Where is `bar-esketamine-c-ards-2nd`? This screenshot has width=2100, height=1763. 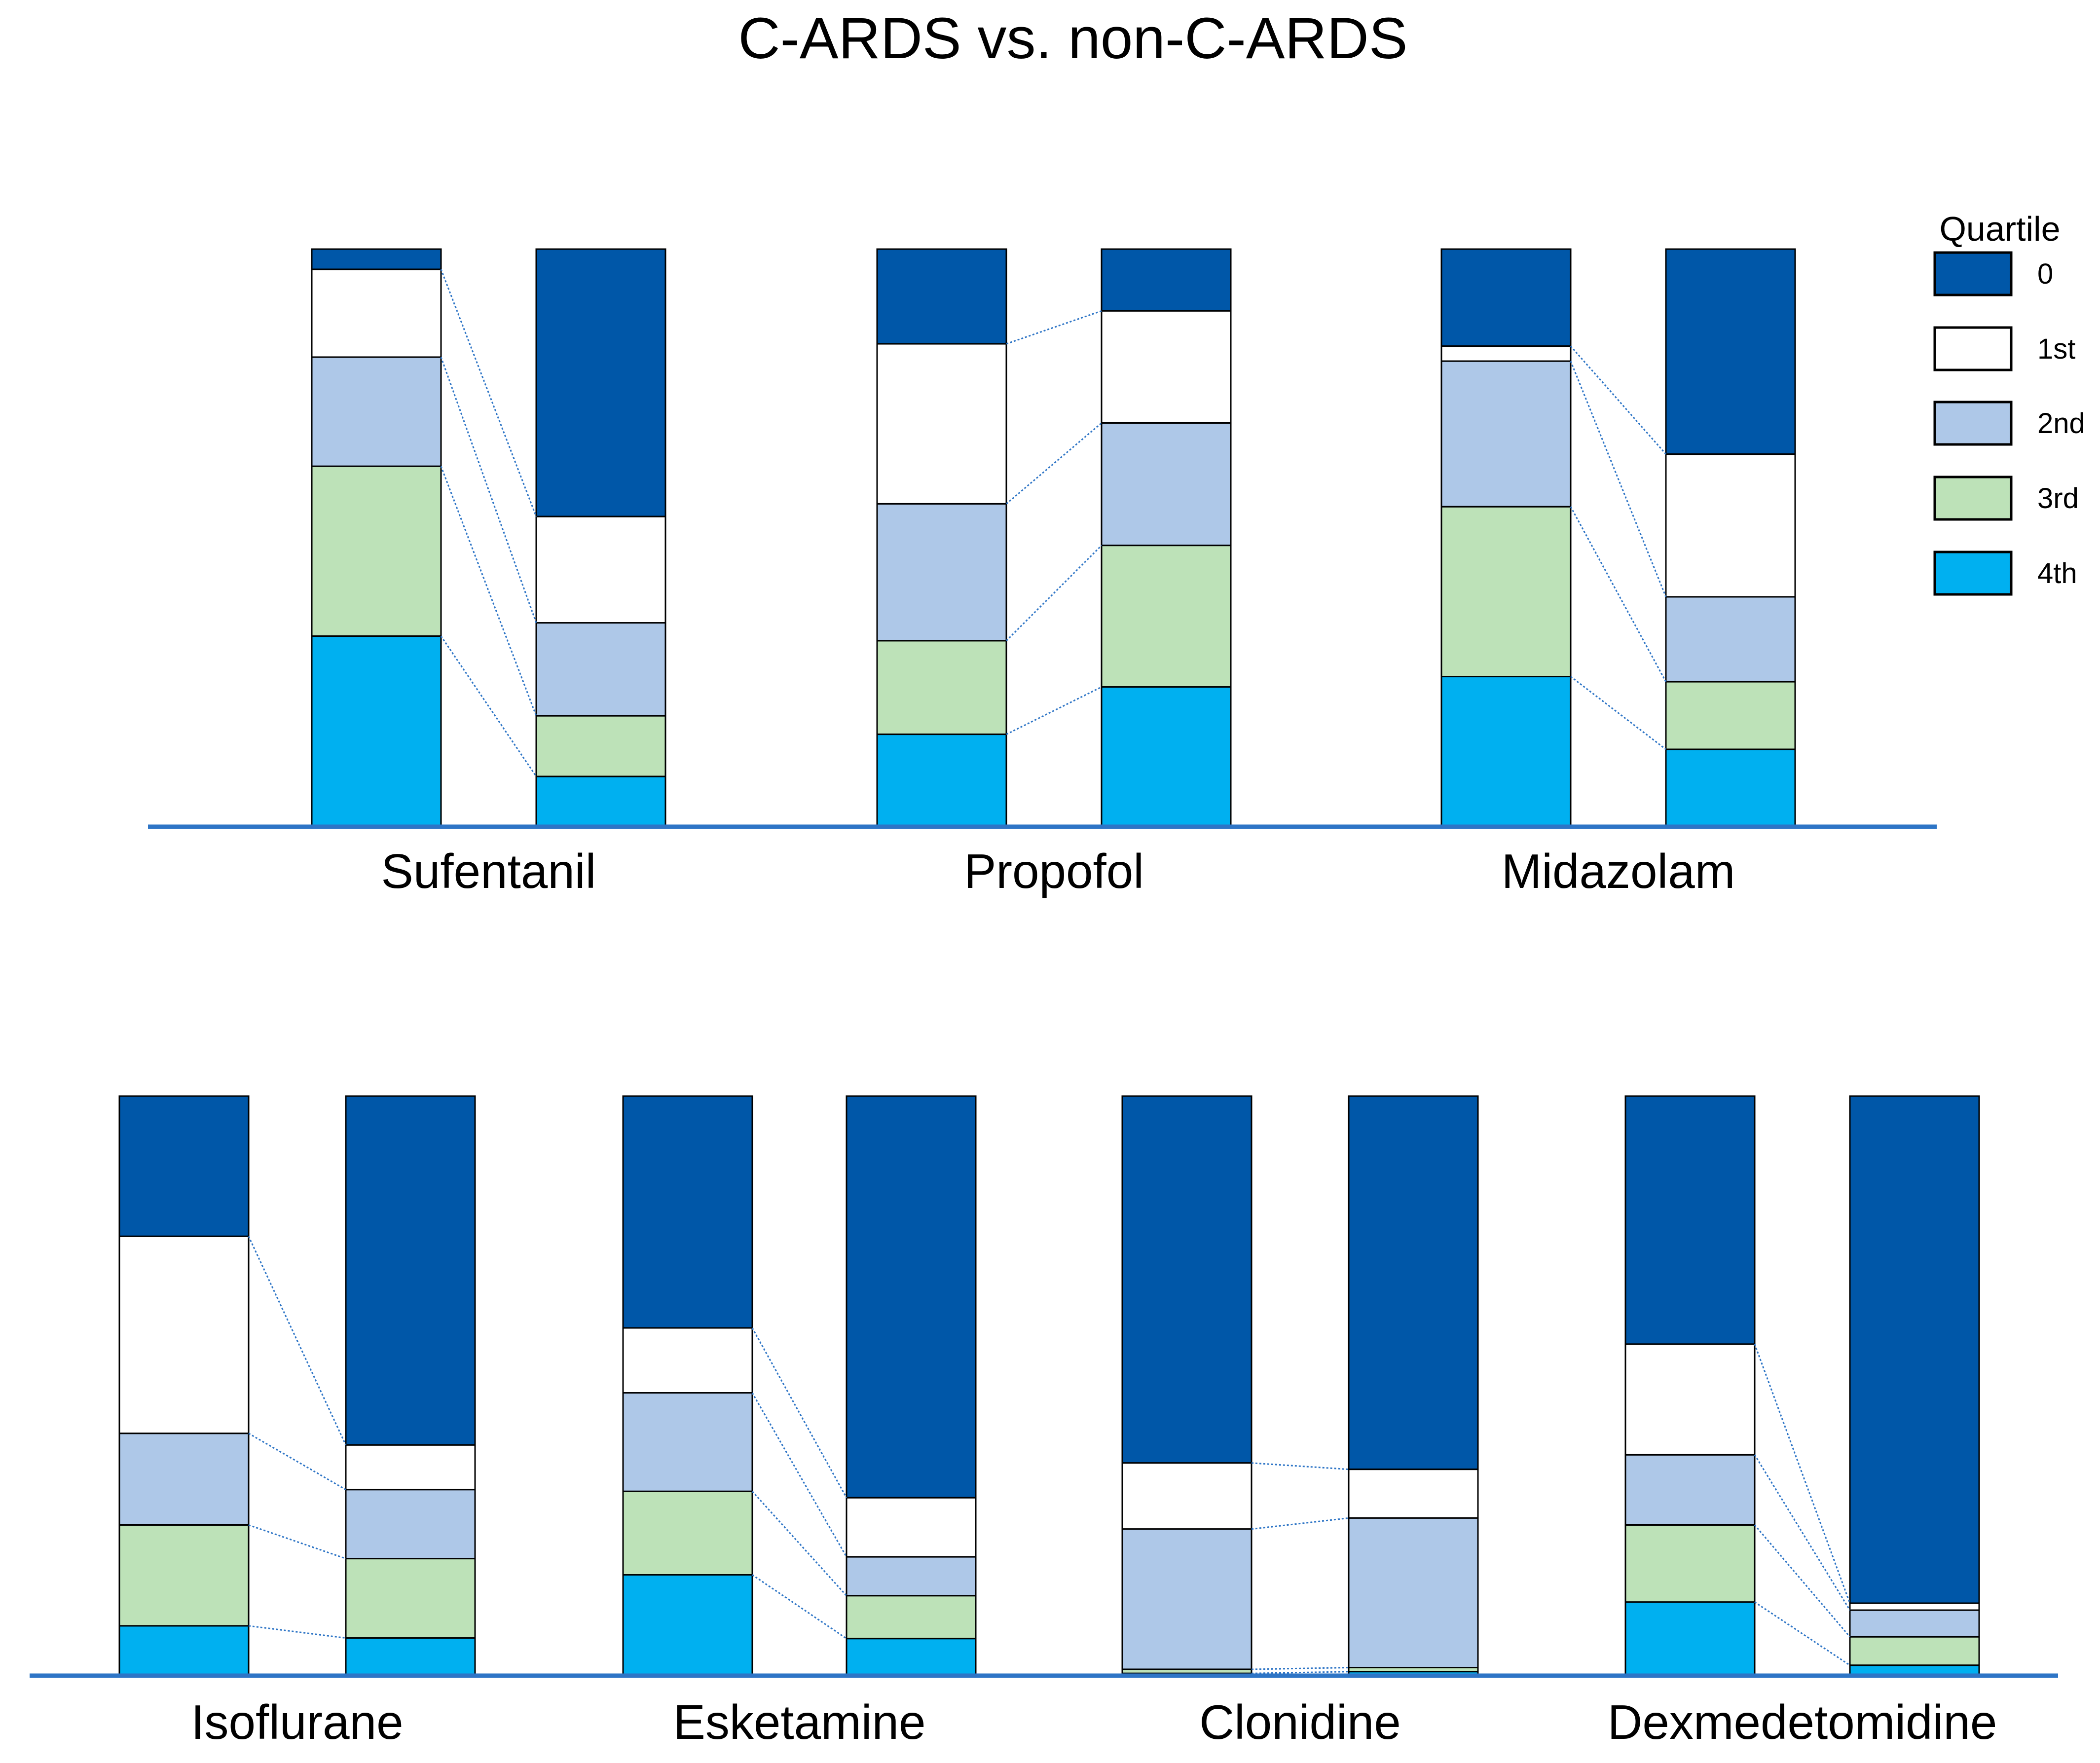
bar-esketamine-c-ards-2nd is located at coordinates (687, 1442).